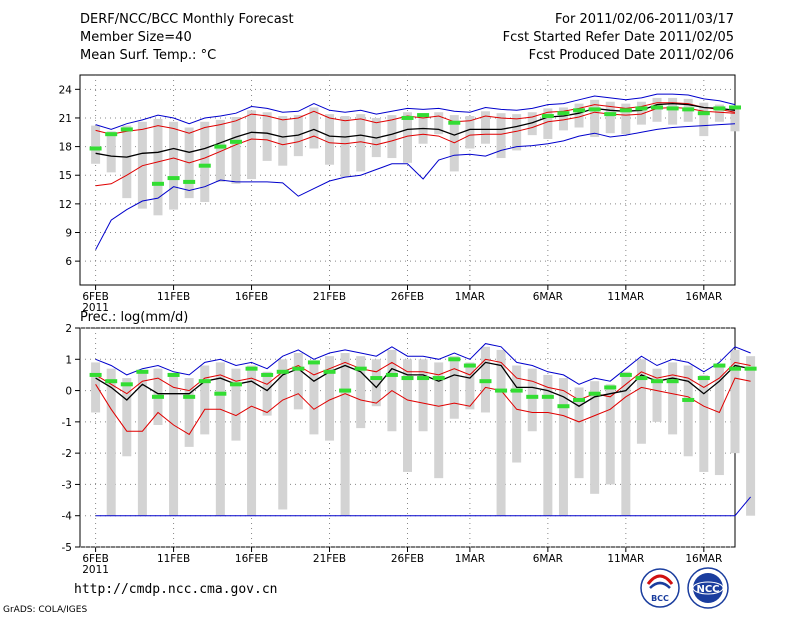 The height and width of the screenshot is (618, 800). What do you see at coordinates (470, 297) in the screenshot?
I see `temp-xtick-label: 1MAR` at bounding box center [470, 297].